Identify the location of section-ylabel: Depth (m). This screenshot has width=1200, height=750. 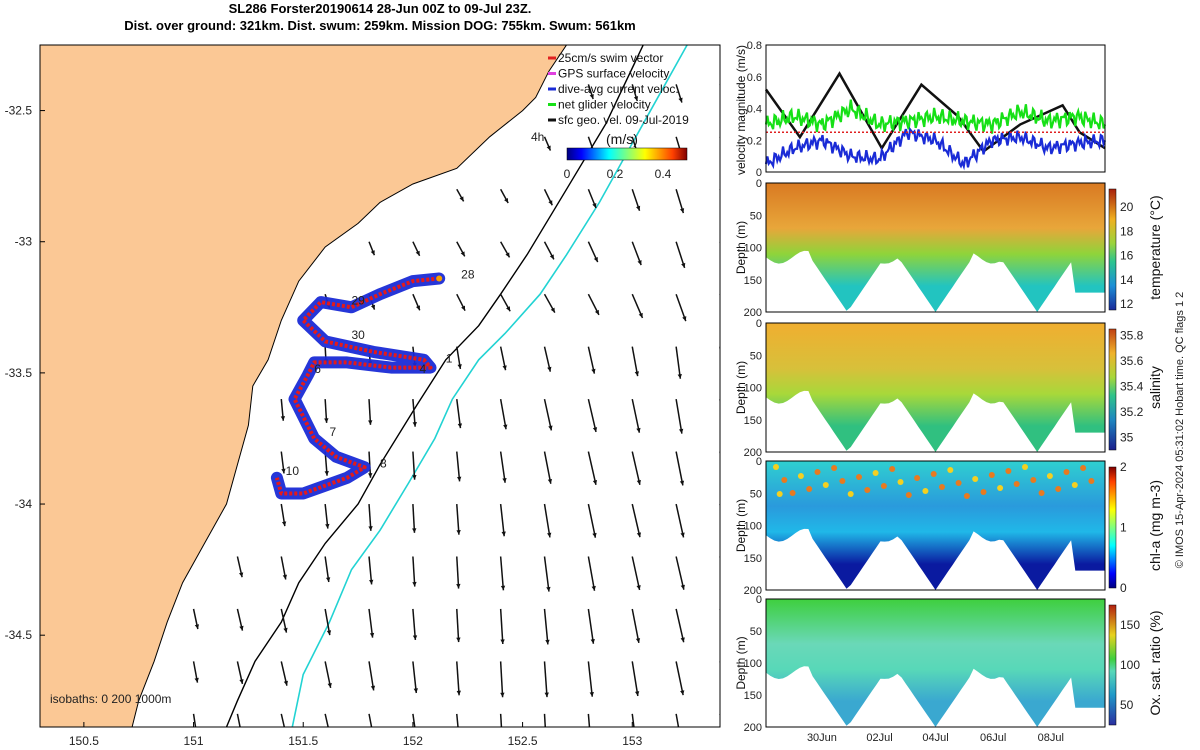
(741, 387).